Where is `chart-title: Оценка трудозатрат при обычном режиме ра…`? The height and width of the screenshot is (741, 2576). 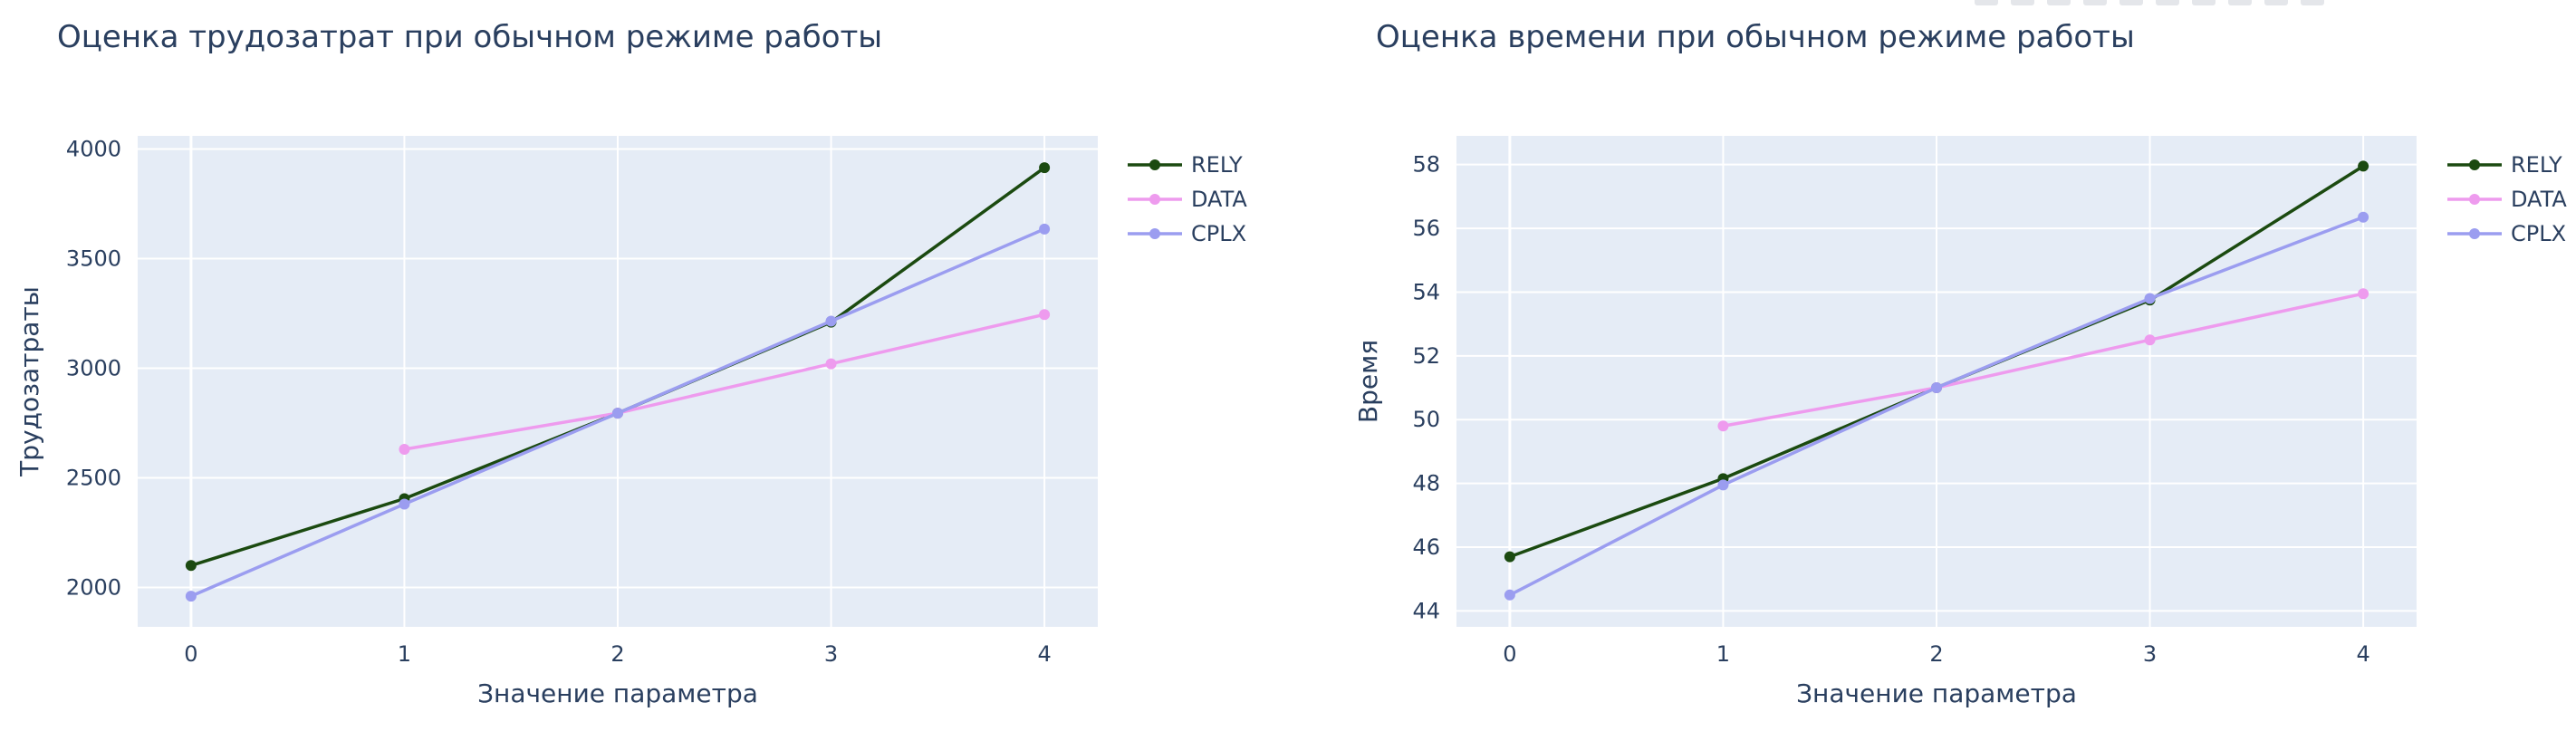
chart-title: Оценка трудозатрат при обычном режиме ра… is located at coordinates (469, 37).